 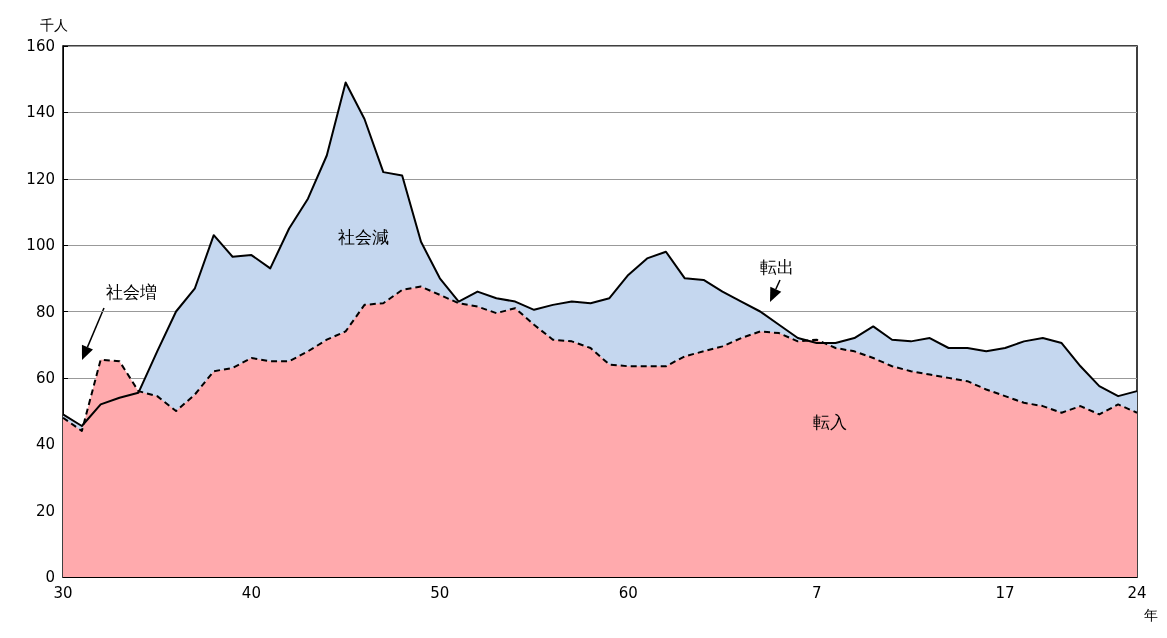 I want to click on x-tick-label: 24, so click(x=1137, y=592).